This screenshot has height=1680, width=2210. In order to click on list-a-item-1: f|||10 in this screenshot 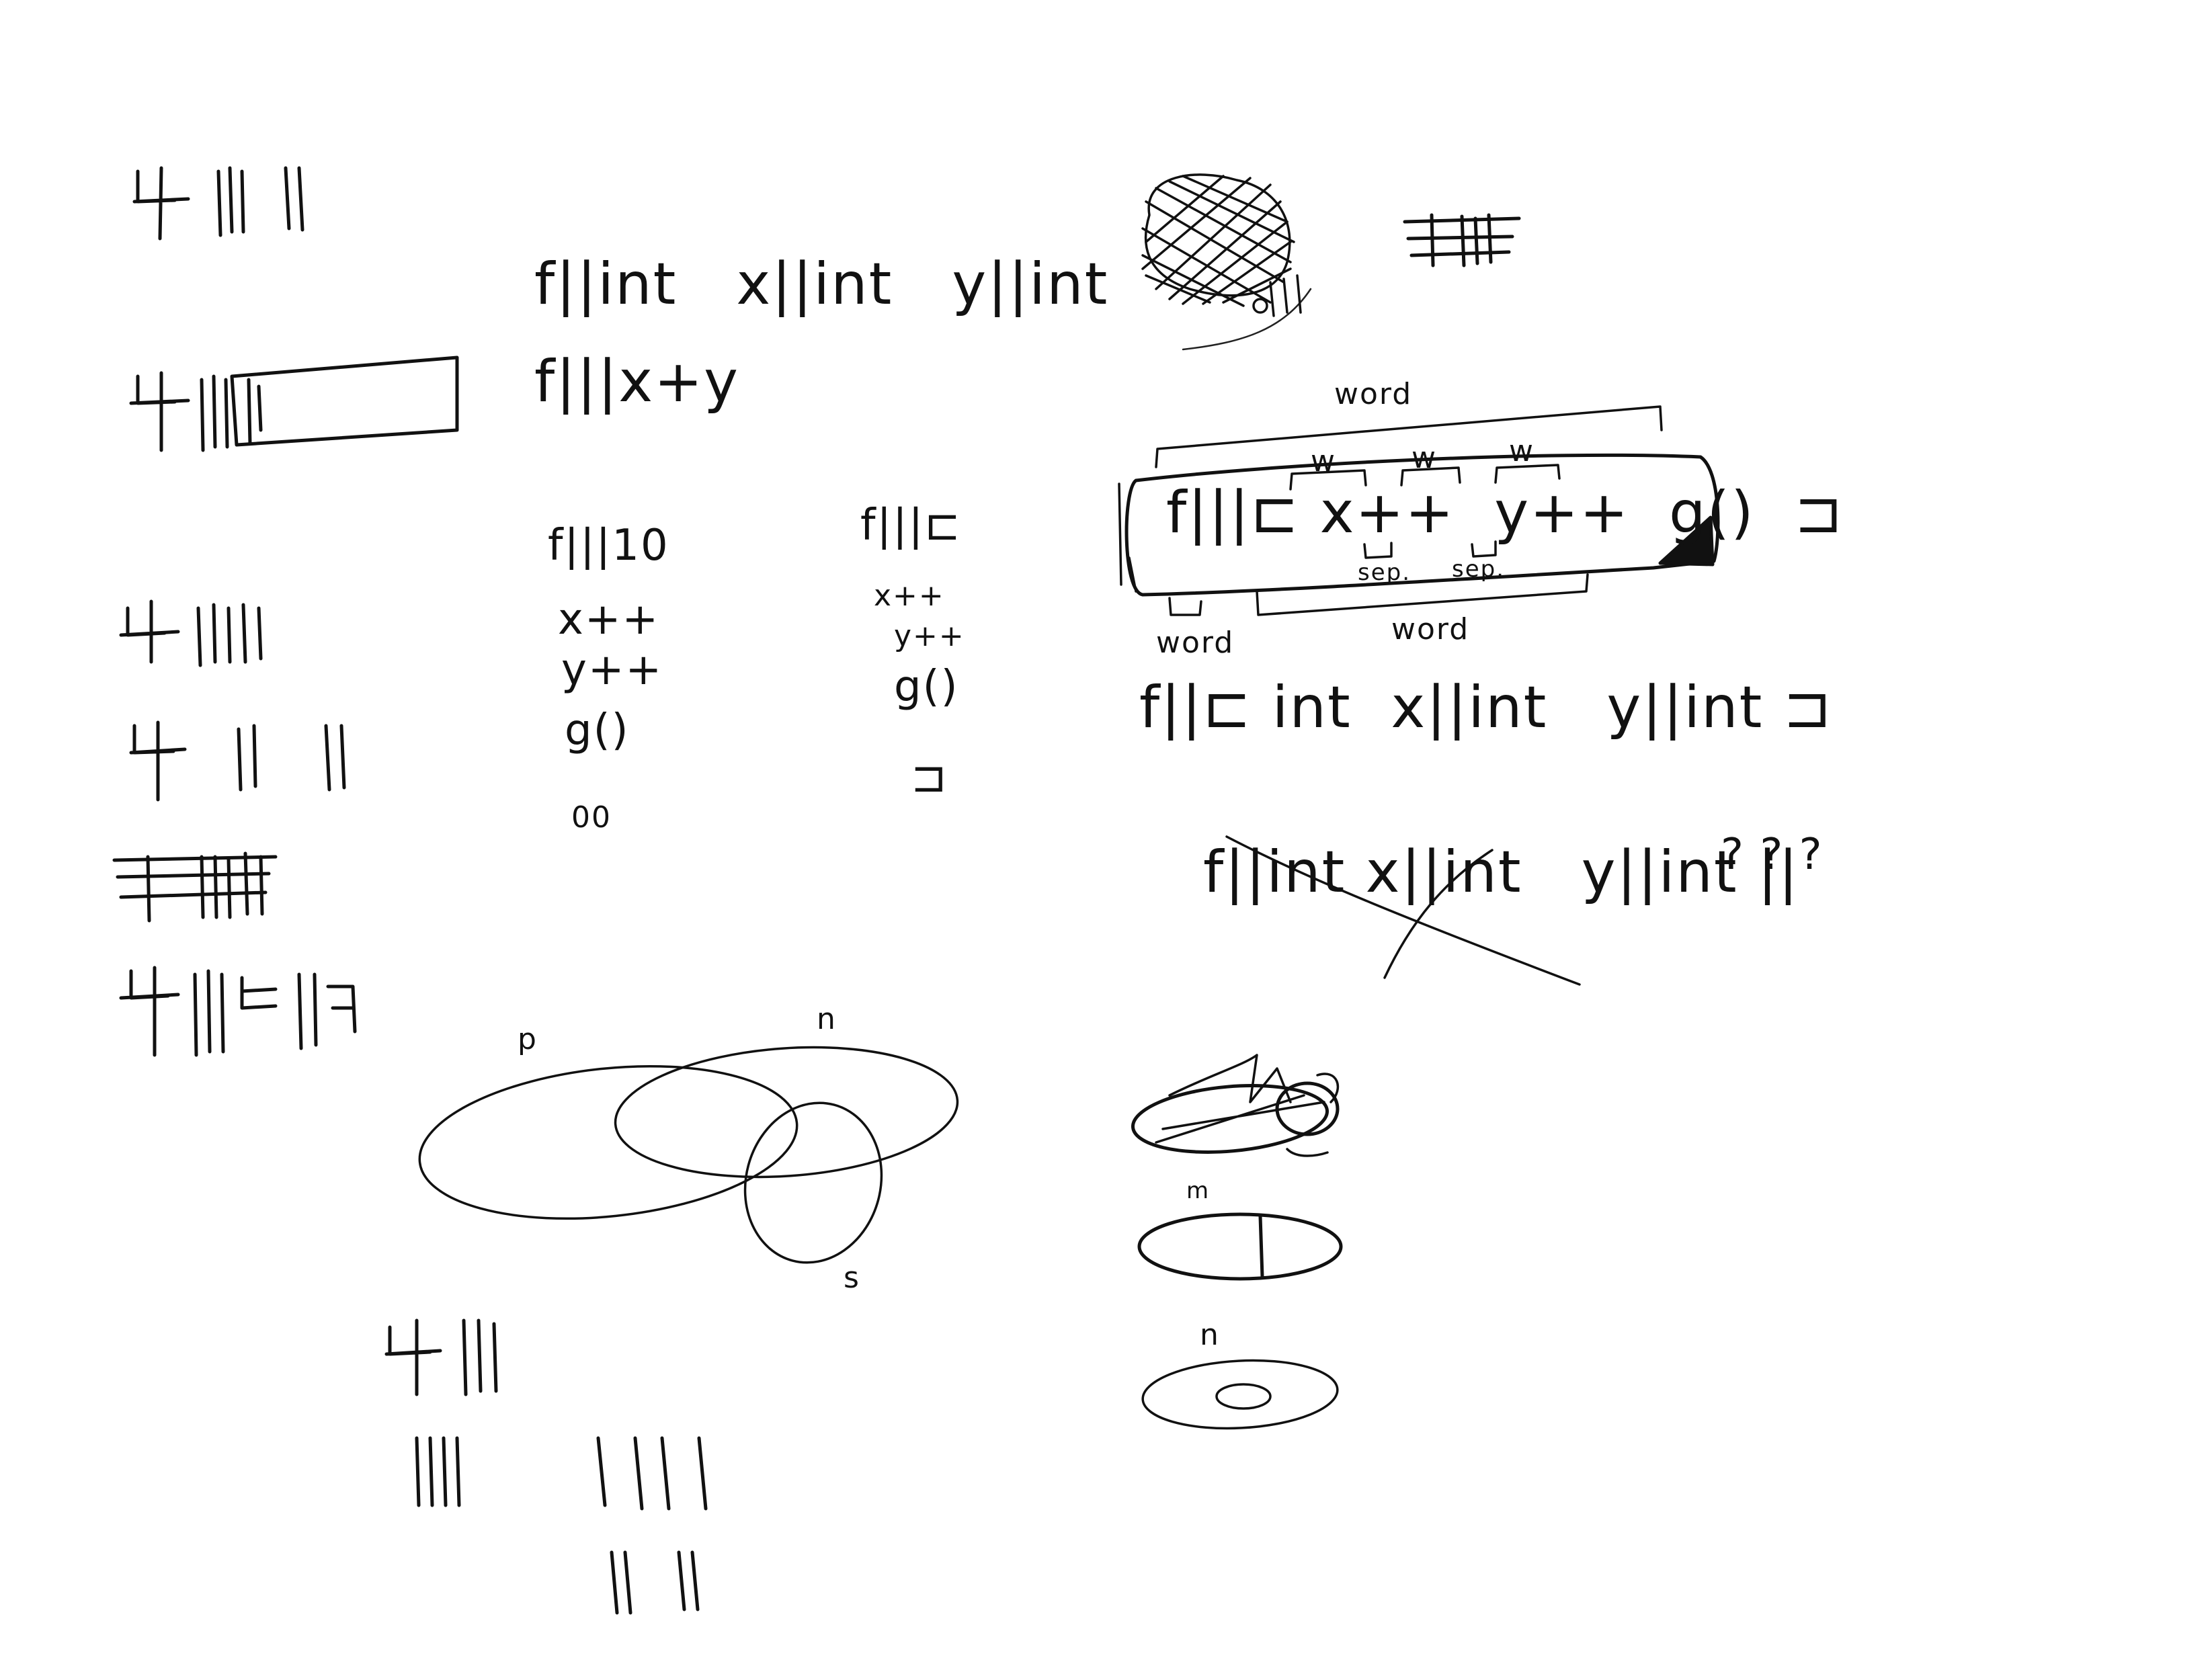, I will do `click(608, 546)`.